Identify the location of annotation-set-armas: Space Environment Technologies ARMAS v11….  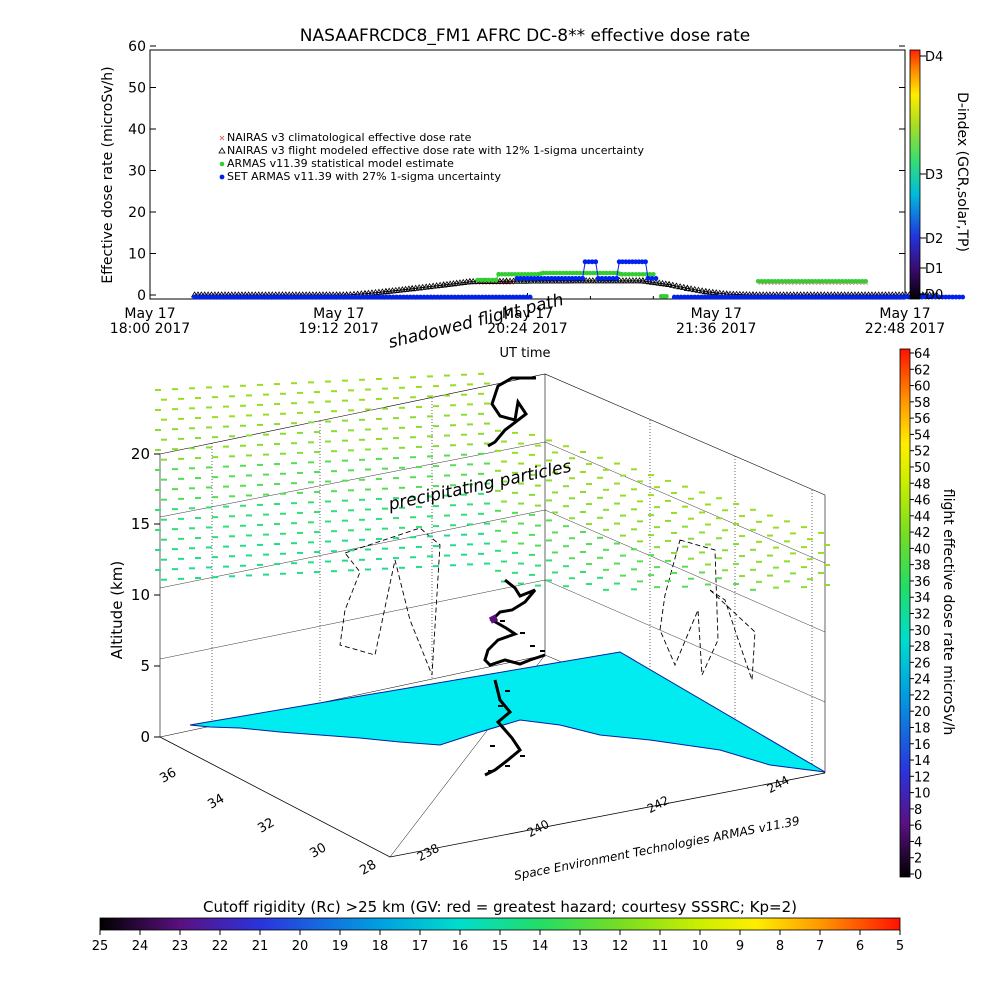
(657, 848).